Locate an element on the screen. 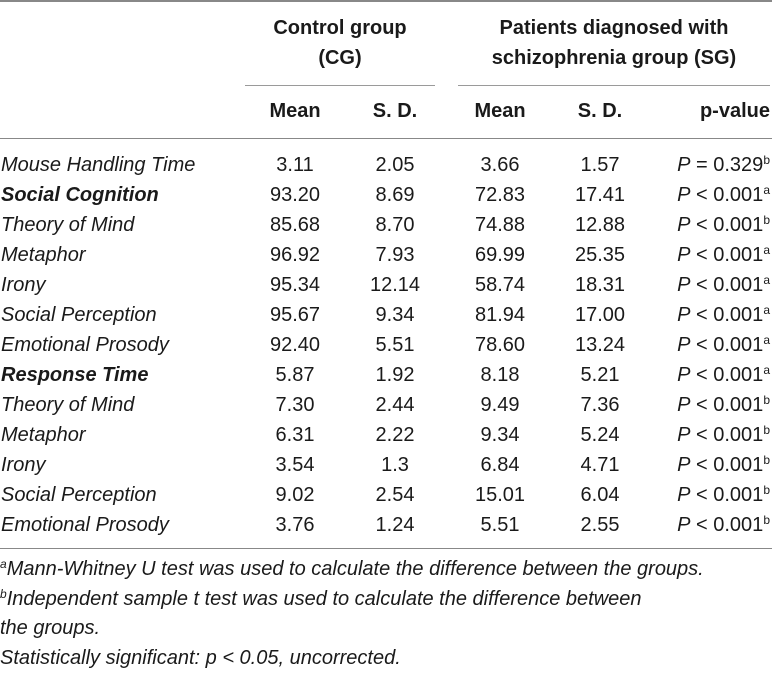  footnote-b-continued: the groups. is located at coordinates (50, 628).